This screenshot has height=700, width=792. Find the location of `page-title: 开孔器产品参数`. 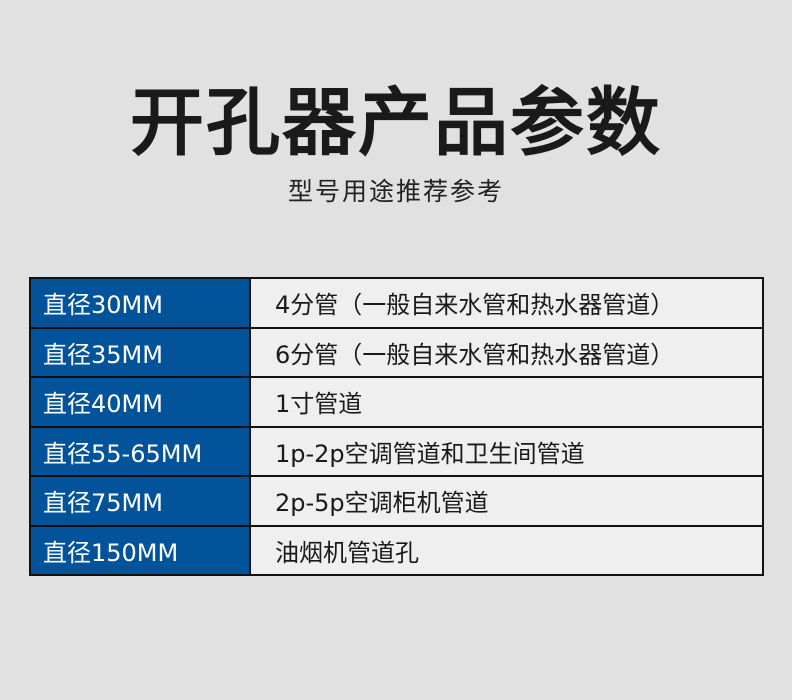

page-title: 开孔器产品参数 is located at coordinates (396, 123).